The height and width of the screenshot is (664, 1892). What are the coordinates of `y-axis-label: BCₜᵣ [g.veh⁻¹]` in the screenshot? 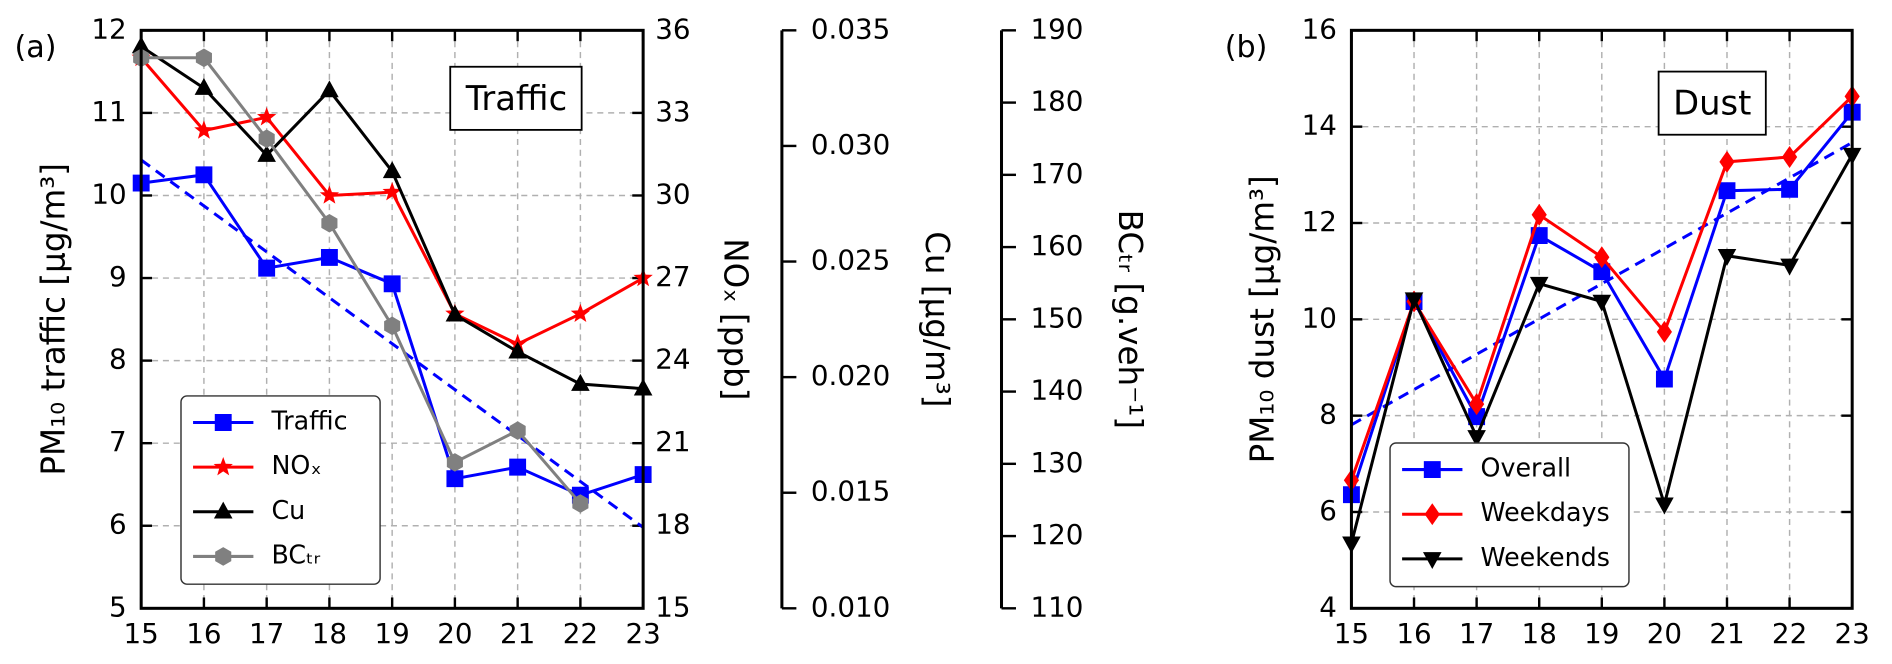 It's located at (1130, 320).